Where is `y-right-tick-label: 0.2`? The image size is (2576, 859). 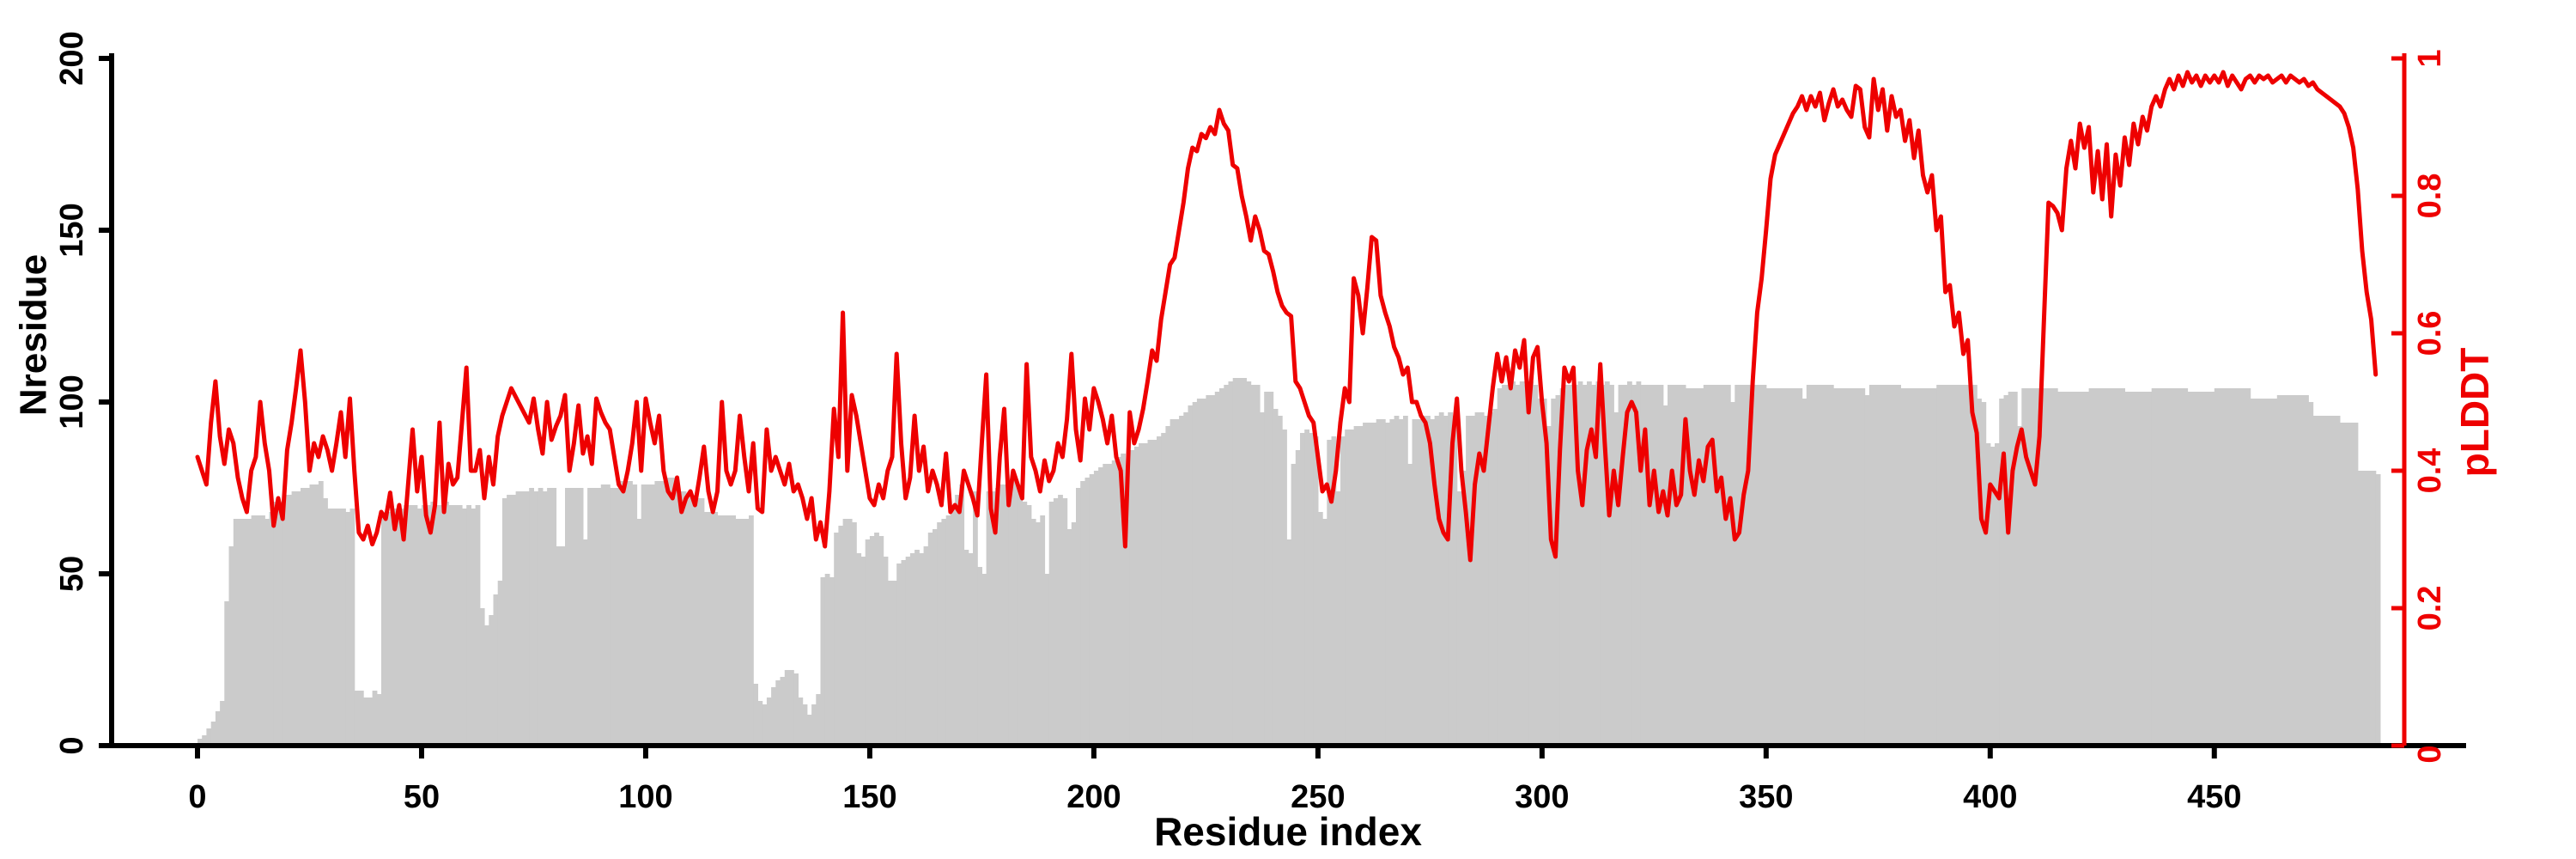
y-right-tick-label: 0.2 is located at coordinates (2430, 608).